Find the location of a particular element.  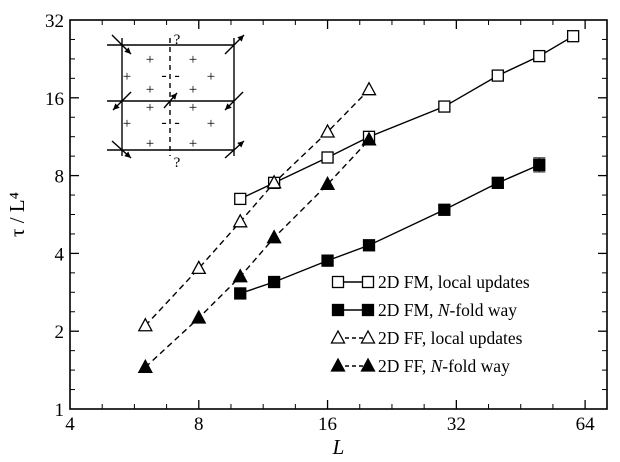

x-tick-label: 64 is located at coordinates (586, 424).